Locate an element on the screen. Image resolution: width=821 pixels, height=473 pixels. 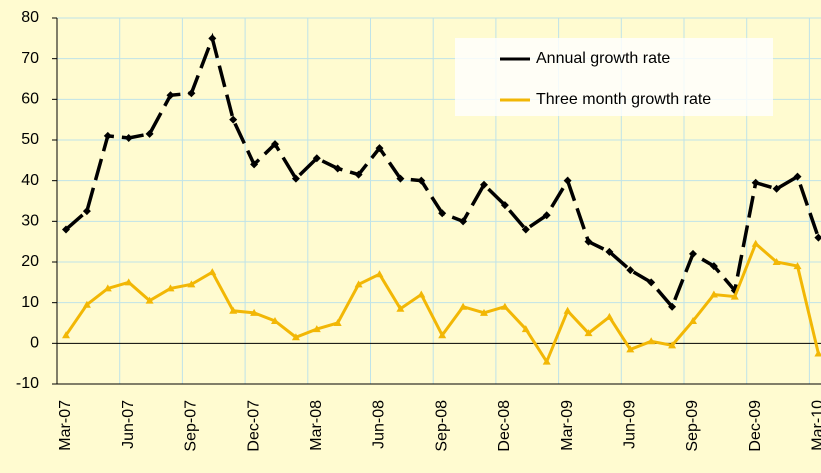
x-tick-label: Mar-08 is located at coordinates (316, 425).